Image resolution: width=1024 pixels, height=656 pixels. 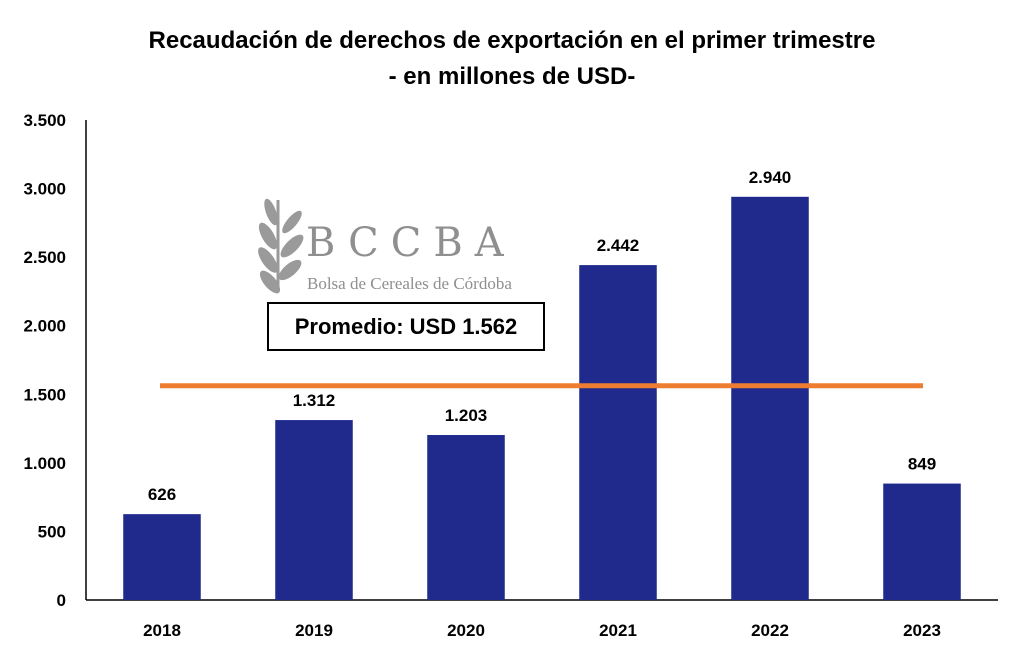 I want to click on average-box, so click(x=406, y=326).